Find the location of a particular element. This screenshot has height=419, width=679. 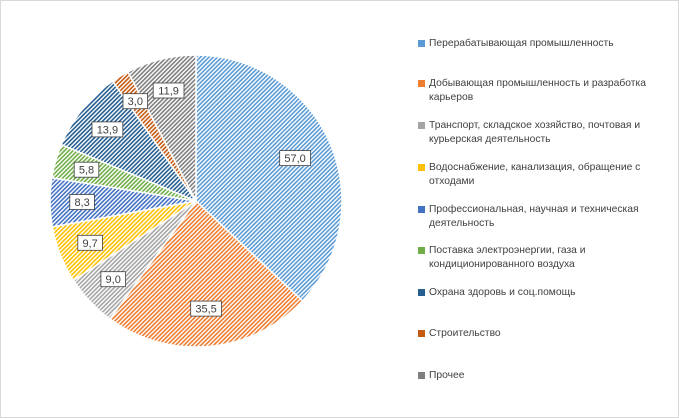

data-label-1: 35,5 is located at coordinates (206, 308).